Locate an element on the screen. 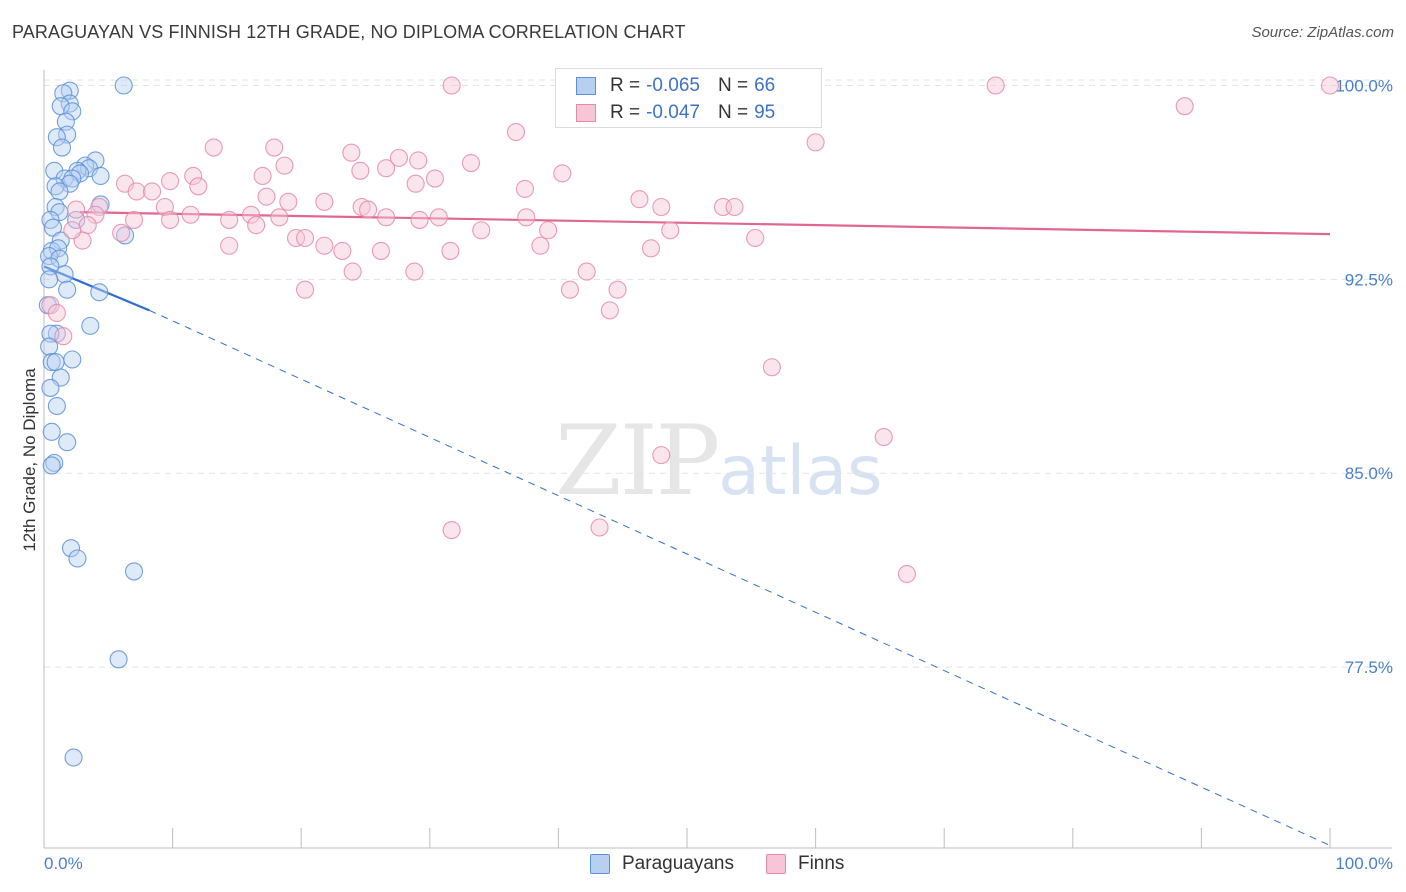 The image size is (1406, 892). watermark: ZIPatlas is located at coordinates (719, 461).